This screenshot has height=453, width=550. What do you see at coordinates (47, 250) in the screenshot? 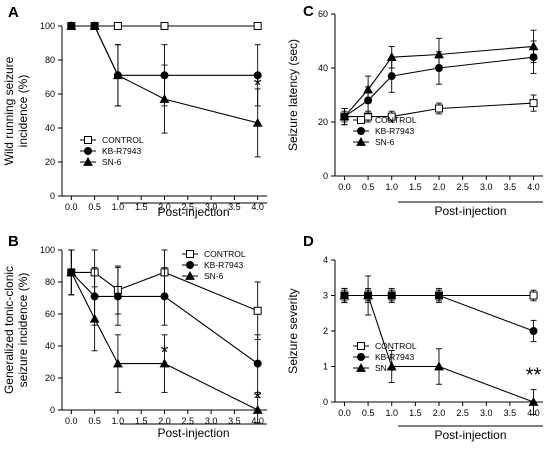
I see `y-tick-label: 100` at bounding box center [47, 250].